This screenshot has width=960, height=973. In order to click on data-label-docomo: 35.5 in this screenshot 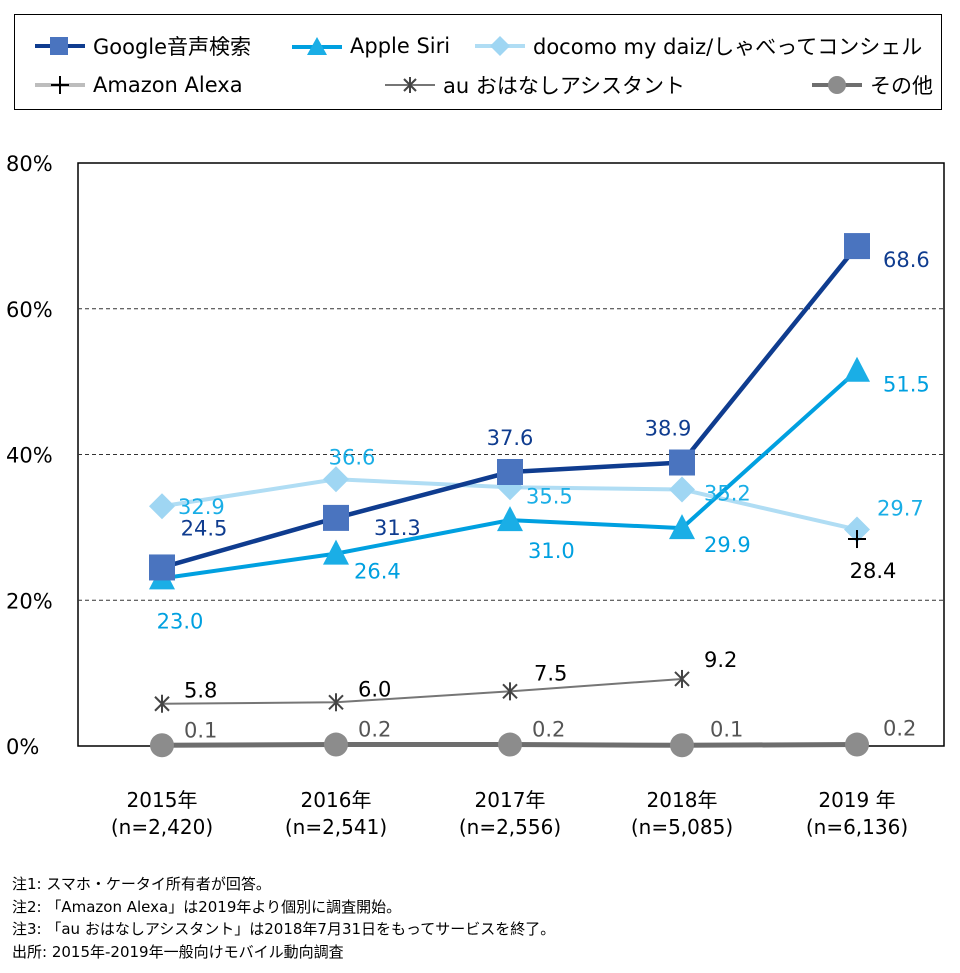, I will do `click(549, 496)`.